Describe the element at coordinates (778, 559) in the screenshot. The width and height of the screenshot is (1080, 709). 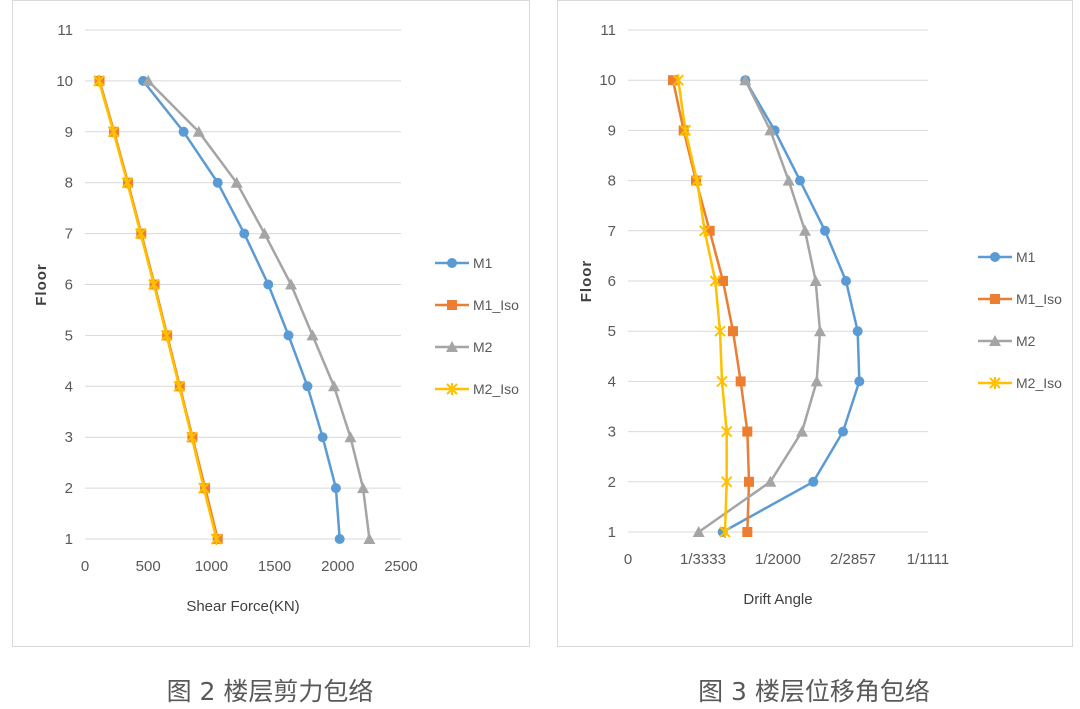
I see `drift-x-tick-label: 1/2000` at that location.